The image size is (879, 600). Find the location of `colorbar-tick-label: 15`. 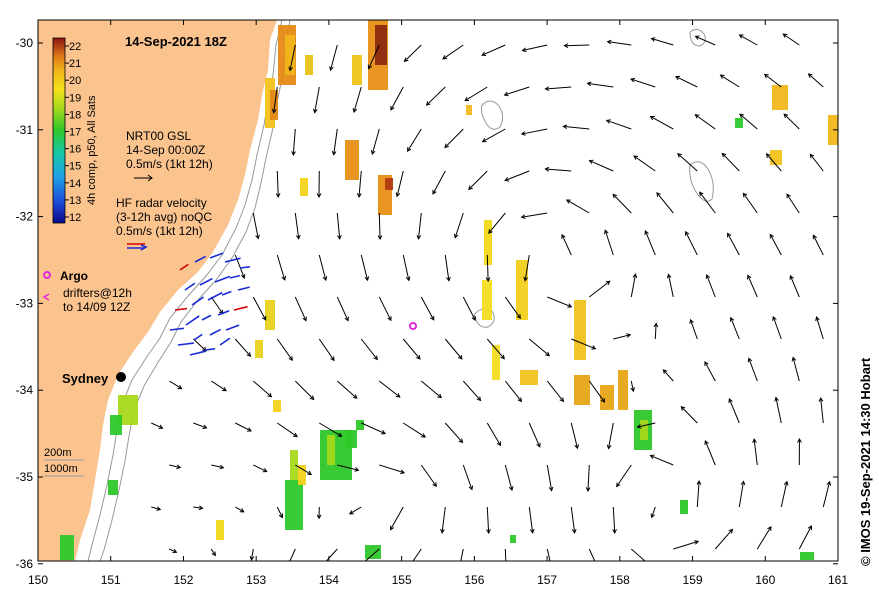

colorbar-tick-label: 15 is located at coordinates (75, 167).